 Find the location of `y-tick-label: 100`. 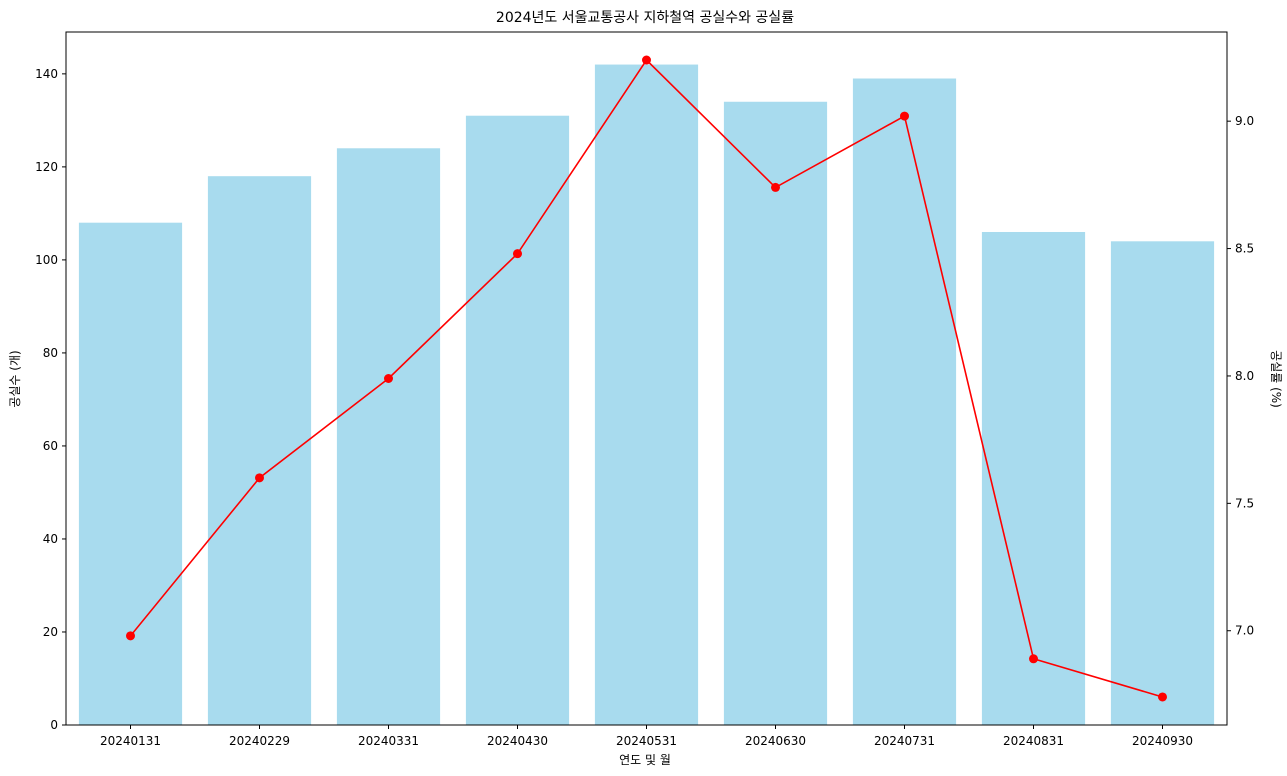

y-tick-label: 100 is located at coordinates (46, 260).